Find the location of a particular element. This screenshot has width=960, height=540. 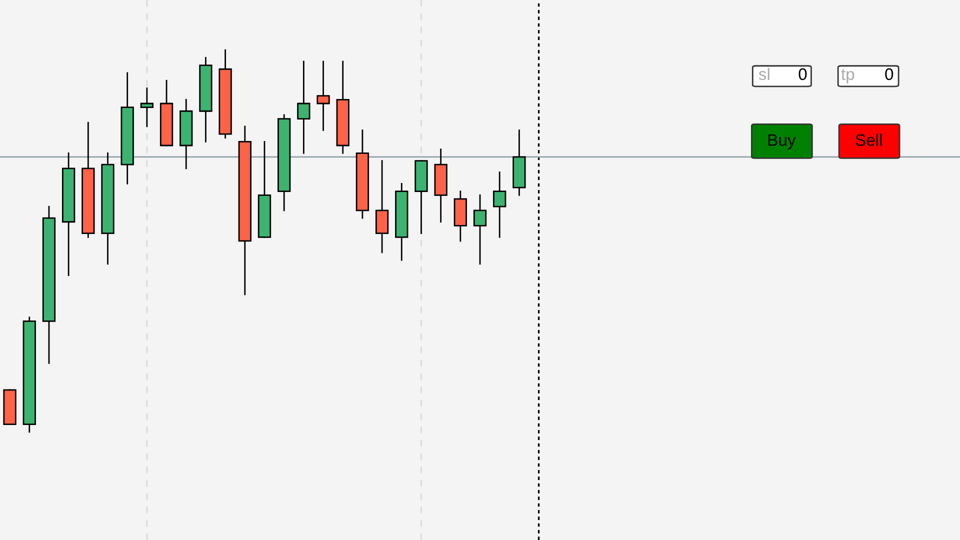

text: Sell is located at coordinates (869, 140).